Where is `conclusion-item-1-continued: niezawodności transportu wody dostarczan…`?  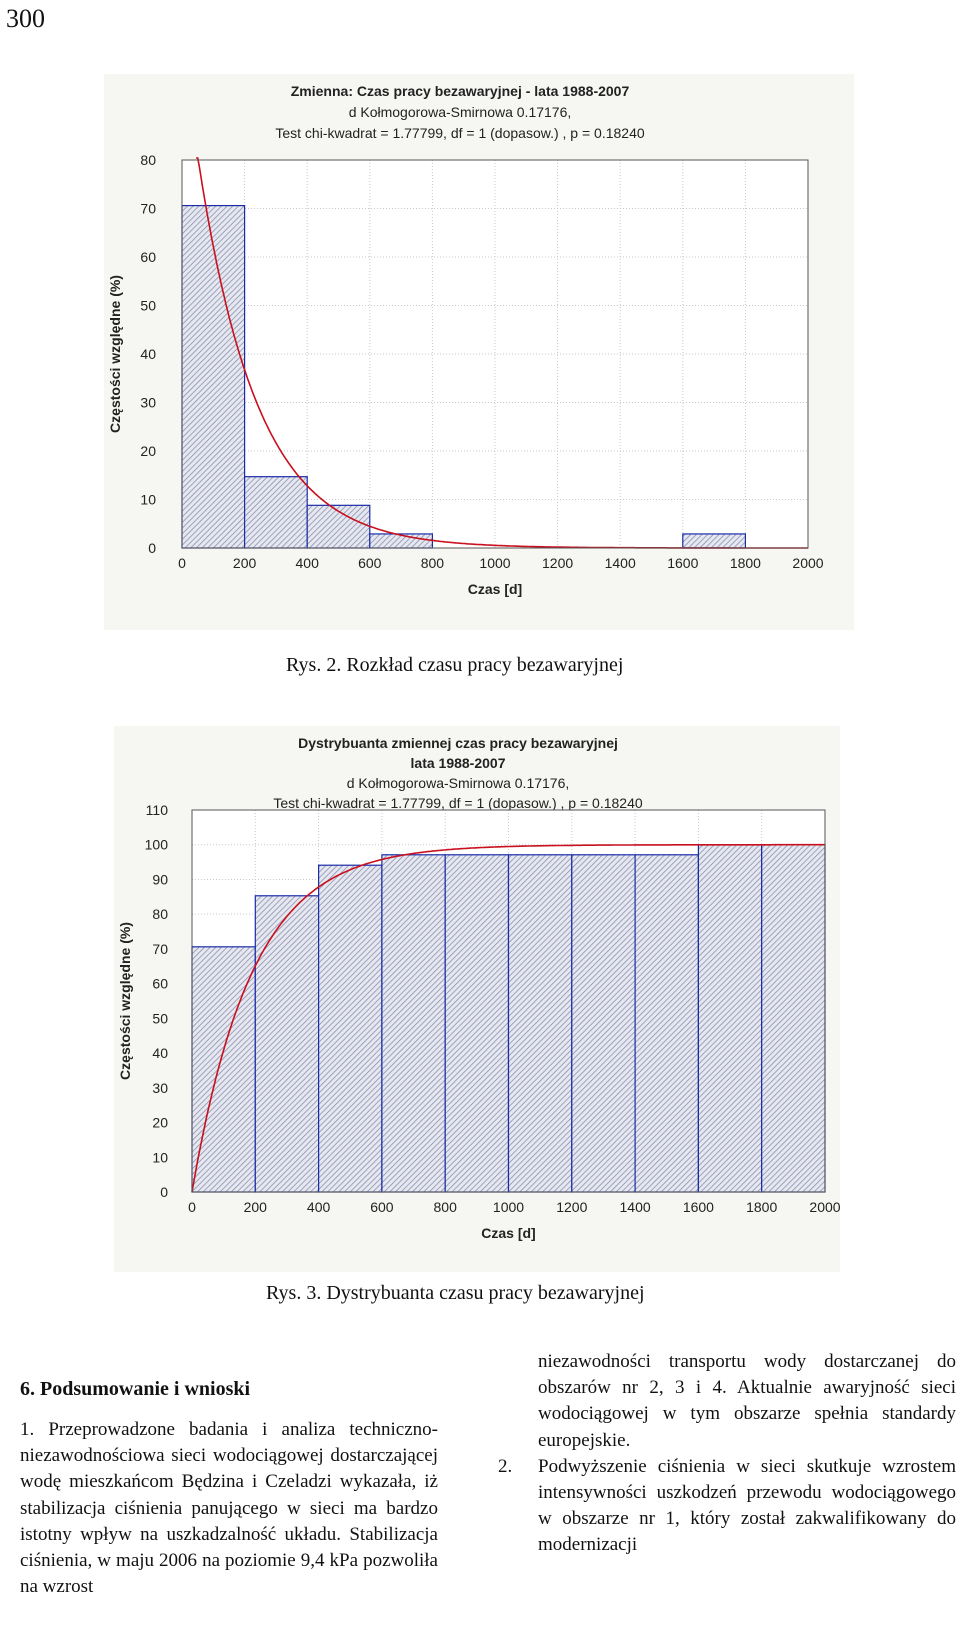
conclusion-item-1-continued: niezawodności transportu wody dostarczan… is located at coordinates (747, 1401).